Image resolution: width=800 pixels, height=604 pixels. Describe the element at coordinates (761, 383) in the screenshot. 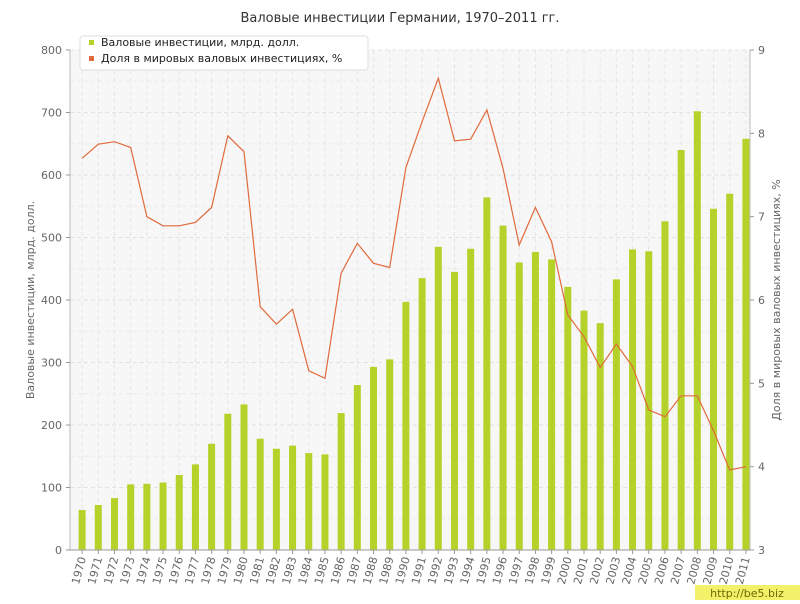

I see `right-tick-label: 5` at that location.